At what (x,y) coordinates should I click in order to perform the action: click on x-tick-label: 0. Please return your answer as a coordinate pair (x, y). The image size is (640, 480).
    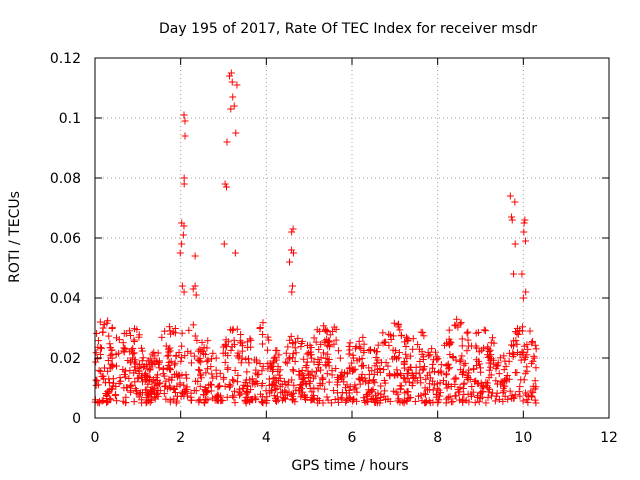
    Looking at the image, I should click on (95, 438).